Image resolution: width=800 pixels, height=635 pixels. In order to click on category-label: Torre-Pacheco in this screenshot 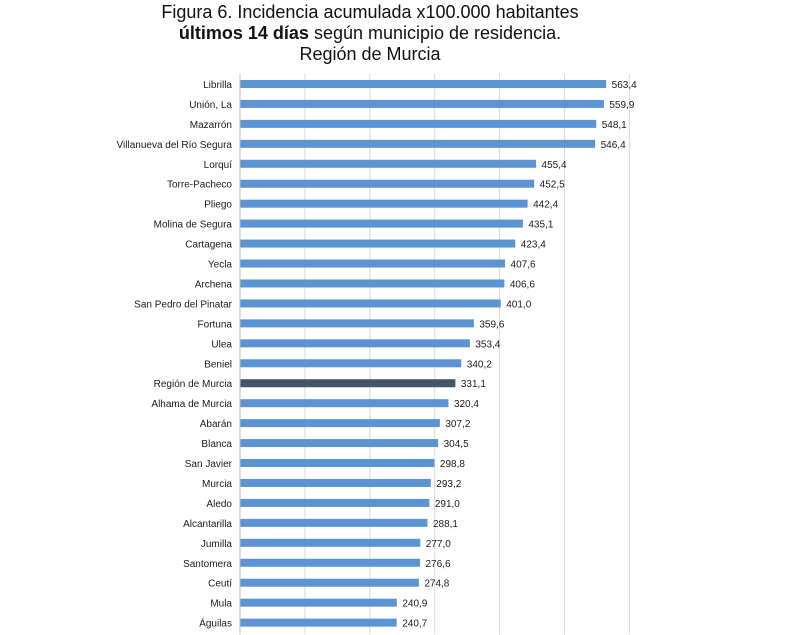, I will do `click(199, 185)`.